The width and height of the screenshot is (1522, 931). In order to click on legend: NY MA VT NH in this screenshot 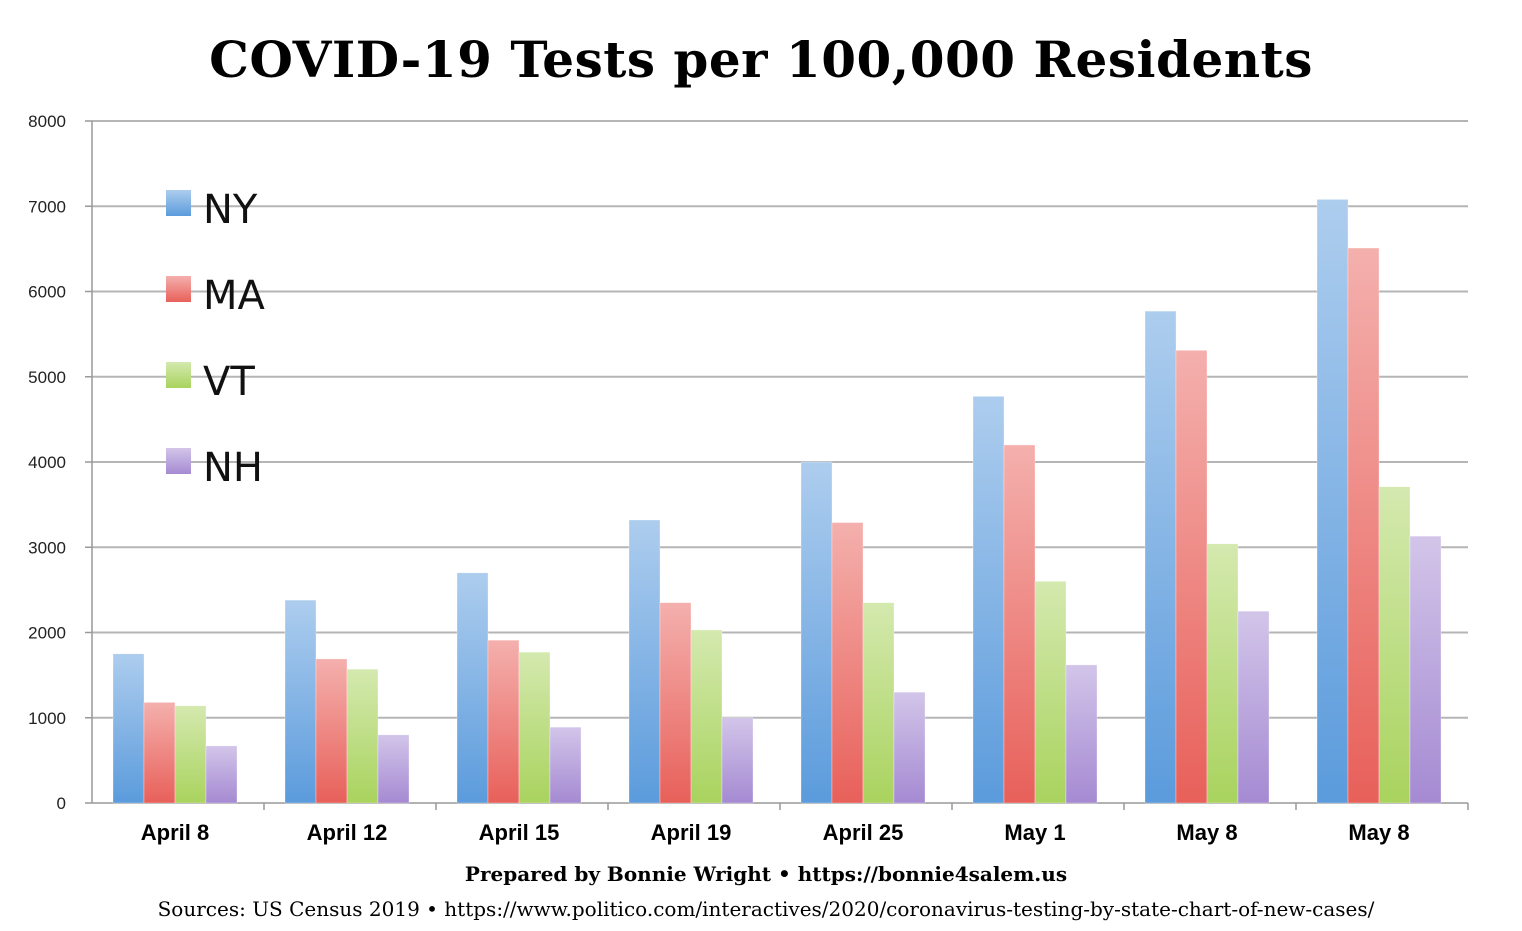, I will do `click(216, 339)`.